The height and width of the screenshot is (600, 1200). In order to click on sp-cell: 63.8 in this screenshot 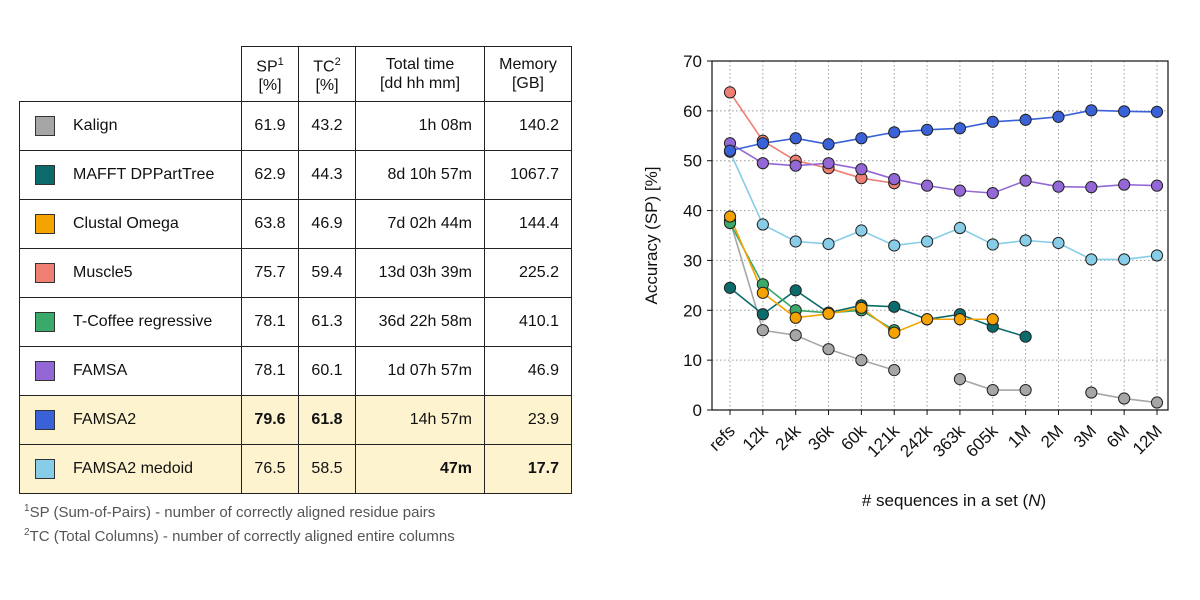, I will do `click(270, 224)`.